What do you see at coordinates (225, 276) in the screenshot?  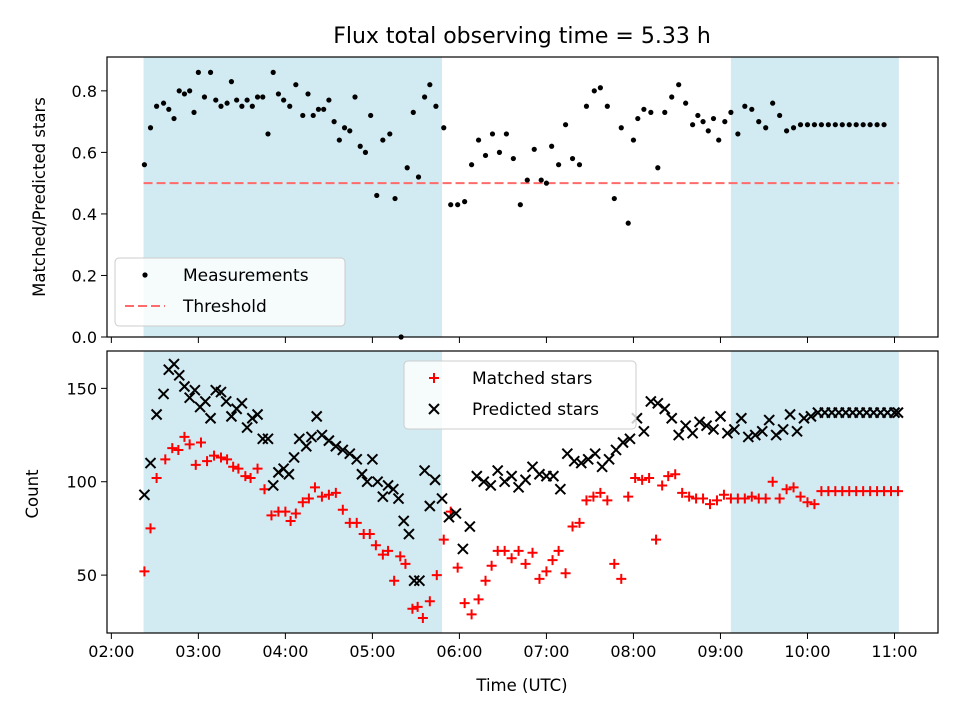 I see `legend-entry: Measurements` at bounding box center [225, 276].